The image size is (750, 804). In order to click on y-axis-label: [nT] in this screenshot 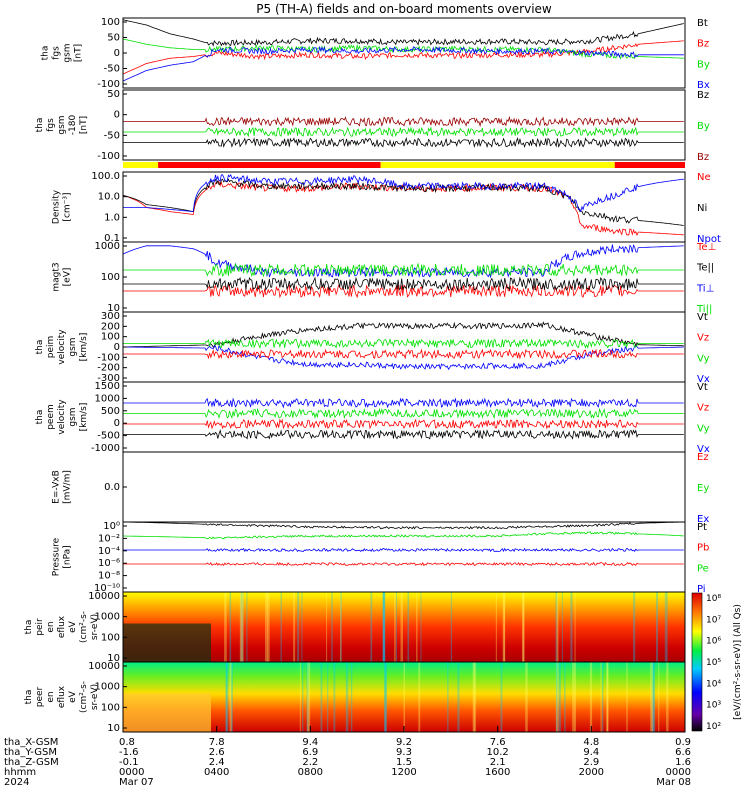, I will do `click(79, 53)`.